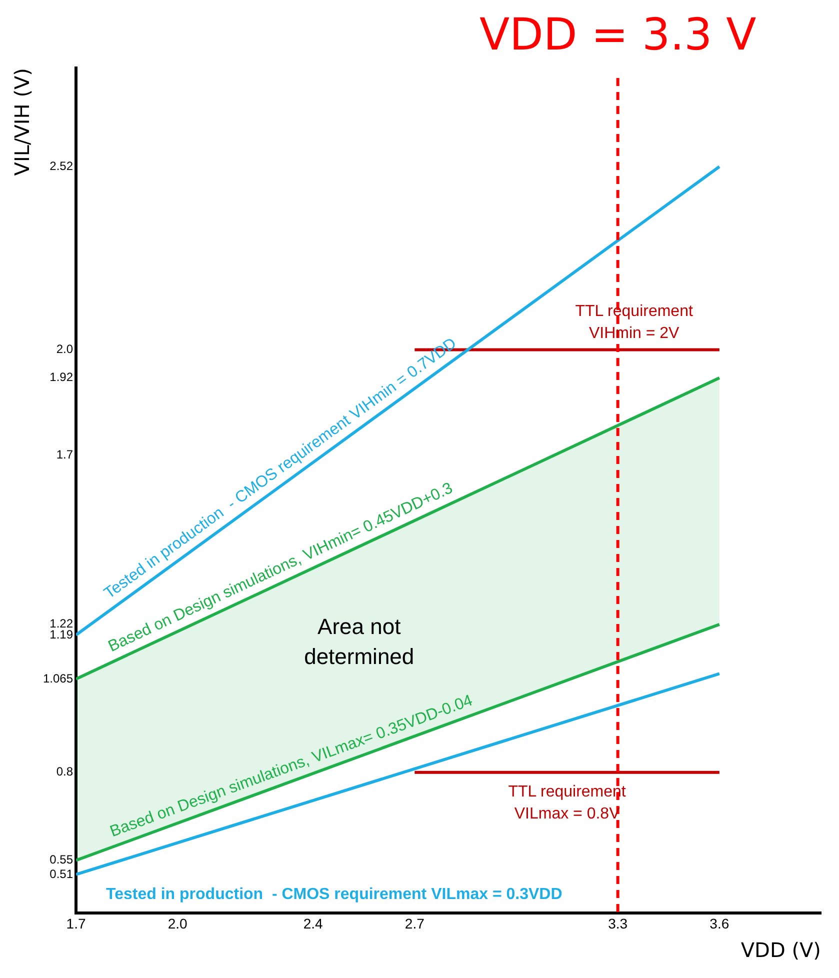 The image size is (839, 978). What do you see at coordinates (62, 859) in the screenshot?
I see `y-tick-label: 0.55` at bounding box center [62, 859].